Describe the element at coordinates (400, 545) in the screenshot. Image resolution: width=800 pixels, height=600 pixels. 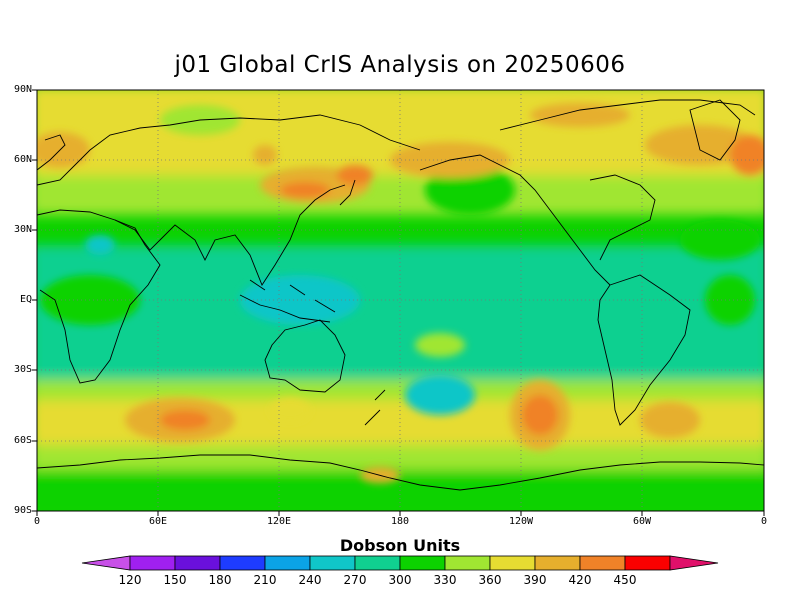
I see `colorbar-title: Dobson Units` at that location.